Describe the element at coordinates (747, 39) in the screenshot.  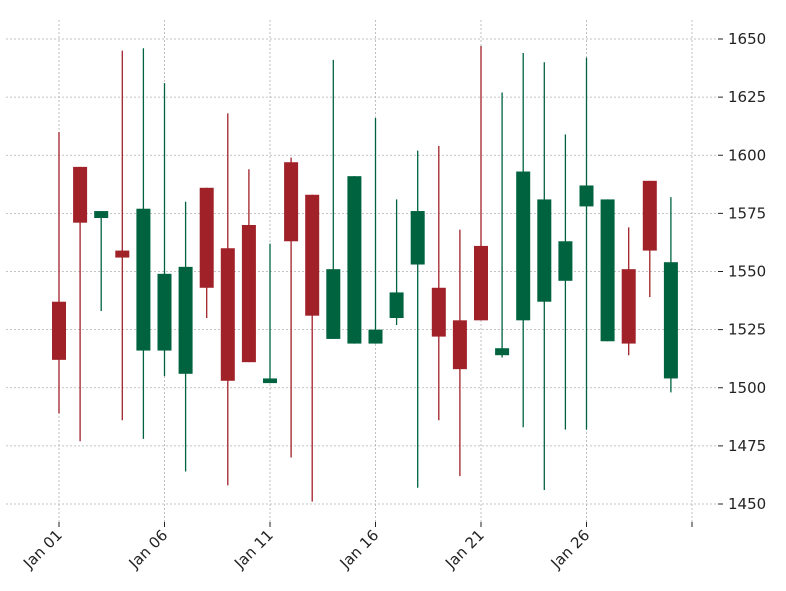
I see `y-tick-label: 1650` at that location.